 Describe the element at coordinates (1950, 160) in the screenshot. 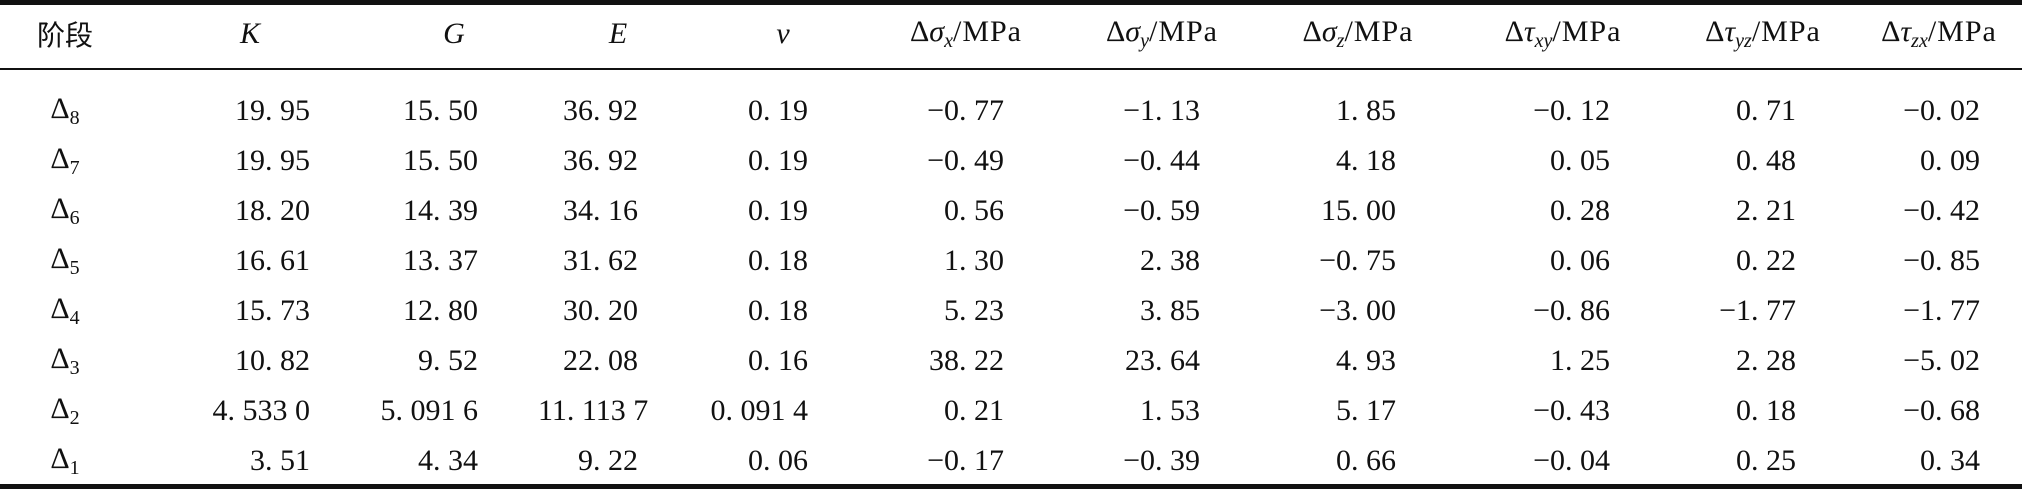

I see `delta-tau-zx-cell: 0. 09` at that location.